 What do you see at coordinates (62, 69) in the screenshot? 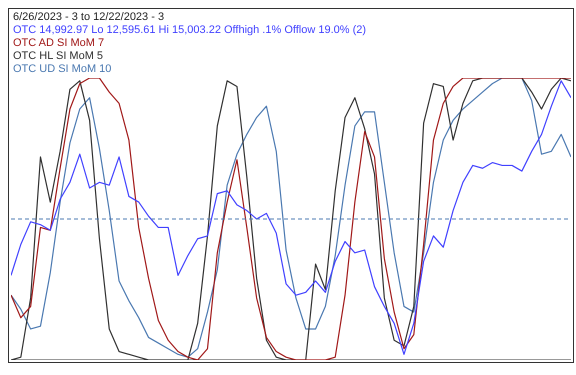
I see `text: OTC UD SI MoM 10` at bounding box center [62, 69].